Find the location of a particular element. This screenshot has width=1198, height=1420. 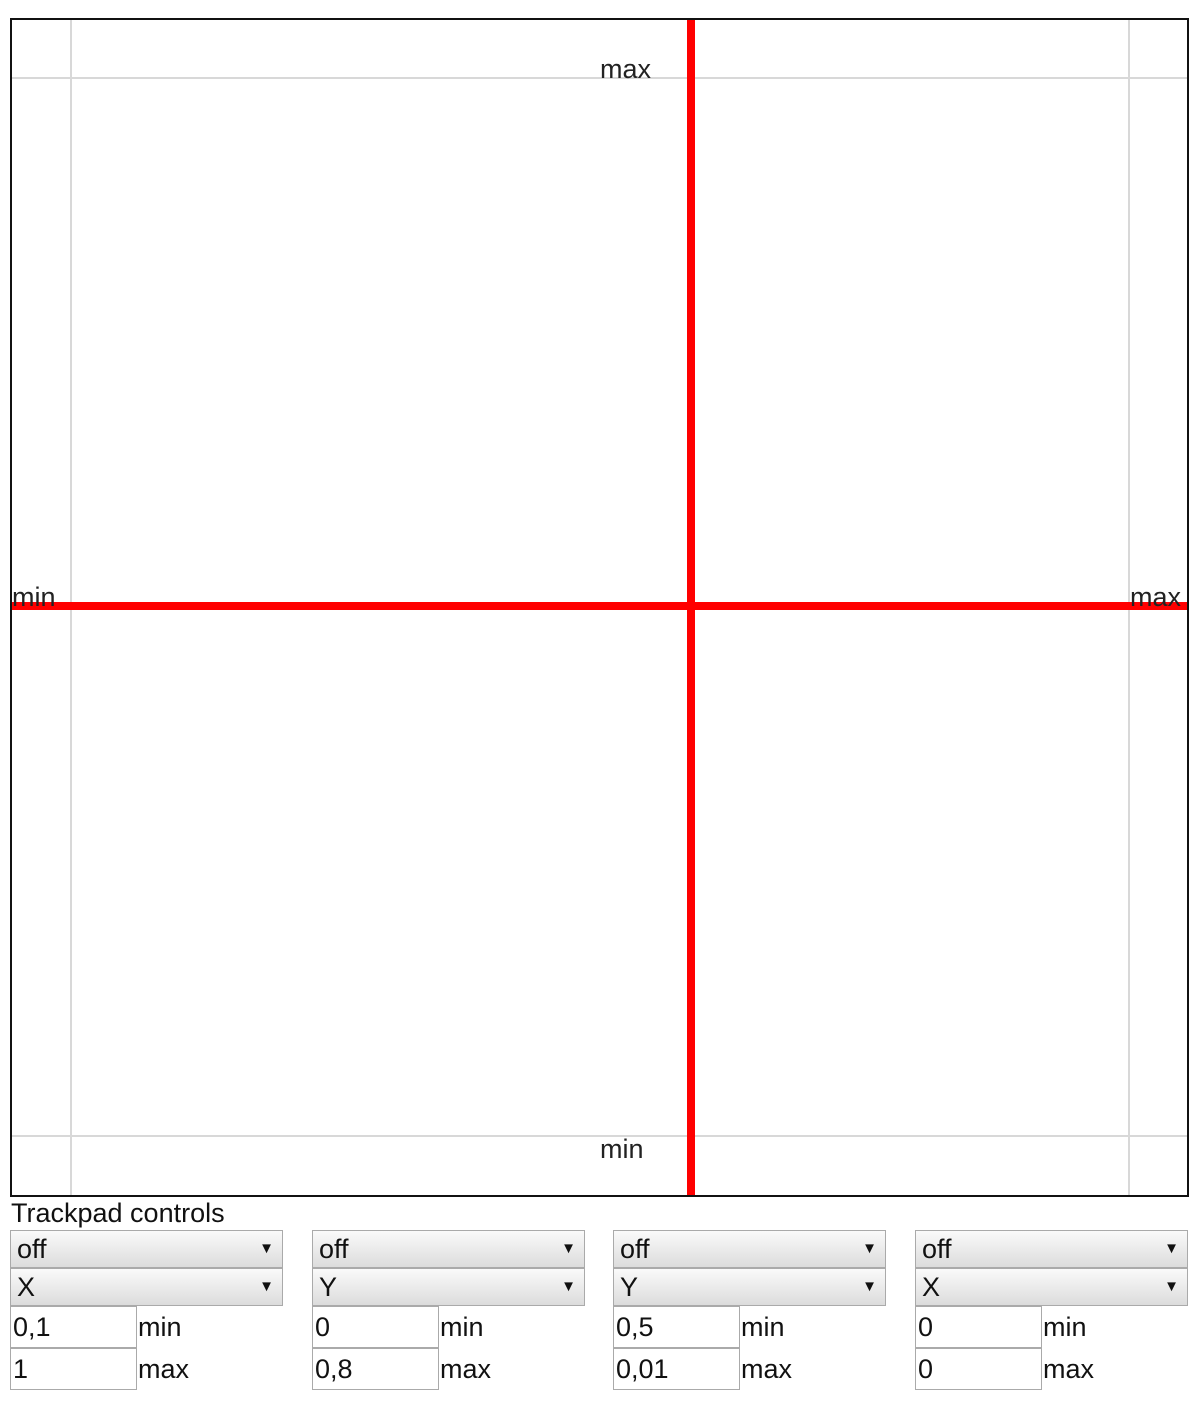

crosshair-horizontal is located at coordinates (599, 606).